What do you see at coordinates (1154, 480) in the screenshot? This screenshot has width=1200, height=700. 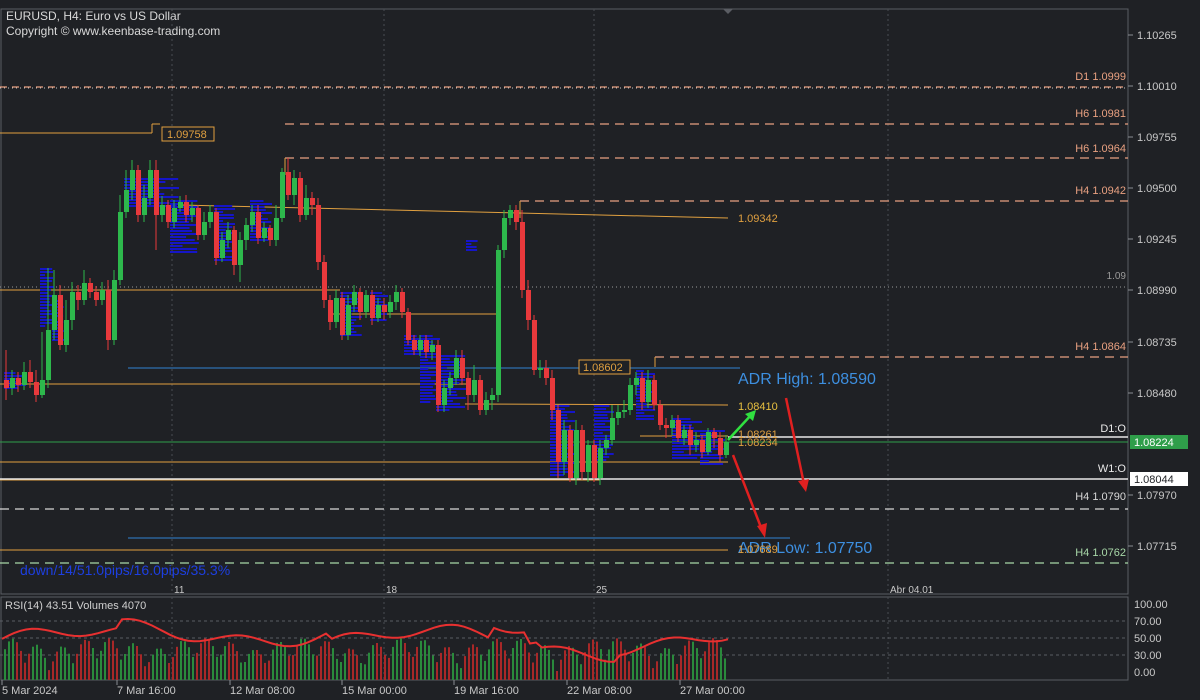 I see `w1-price-label: 1.08044` at bounding box center [1154, 480].